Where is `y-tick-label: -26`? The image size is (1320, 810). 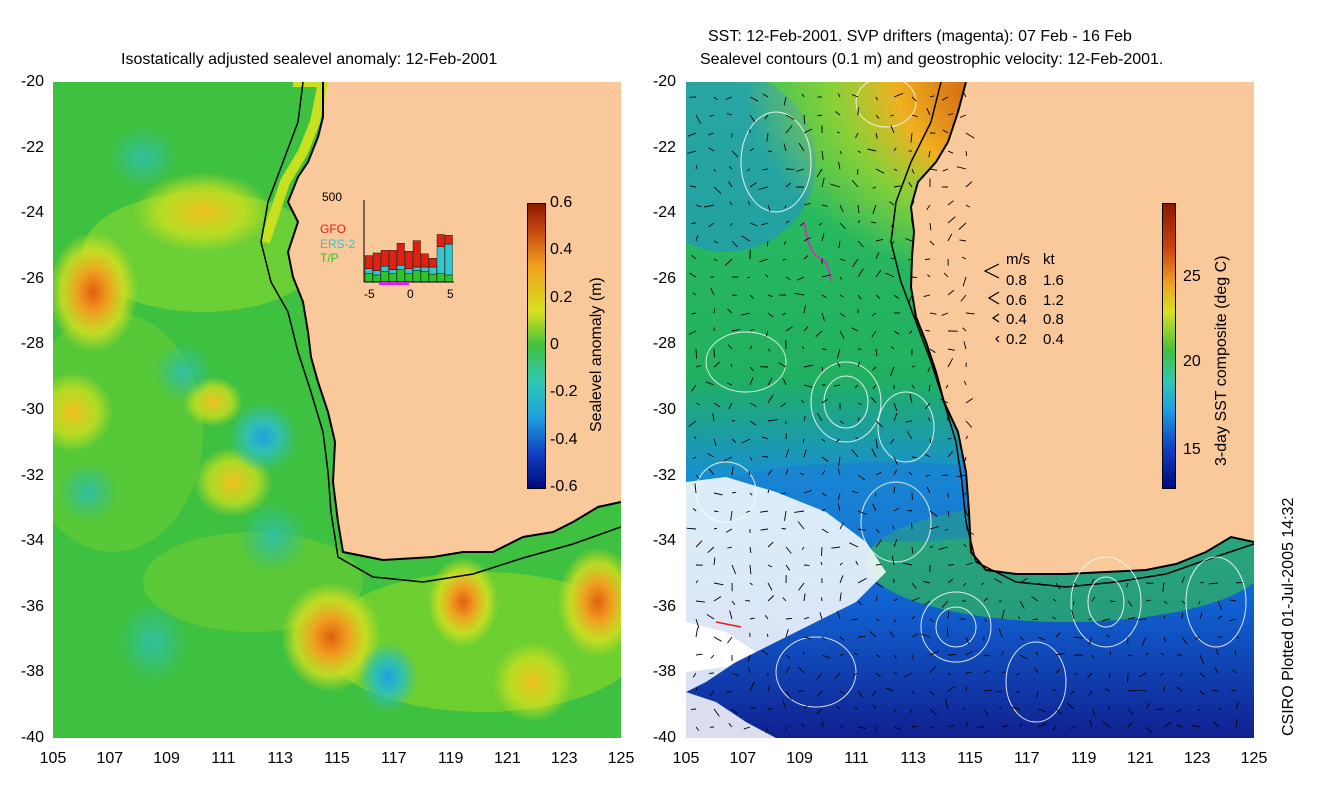 y-tick-label: -26 is located at coordinates (32, 278).